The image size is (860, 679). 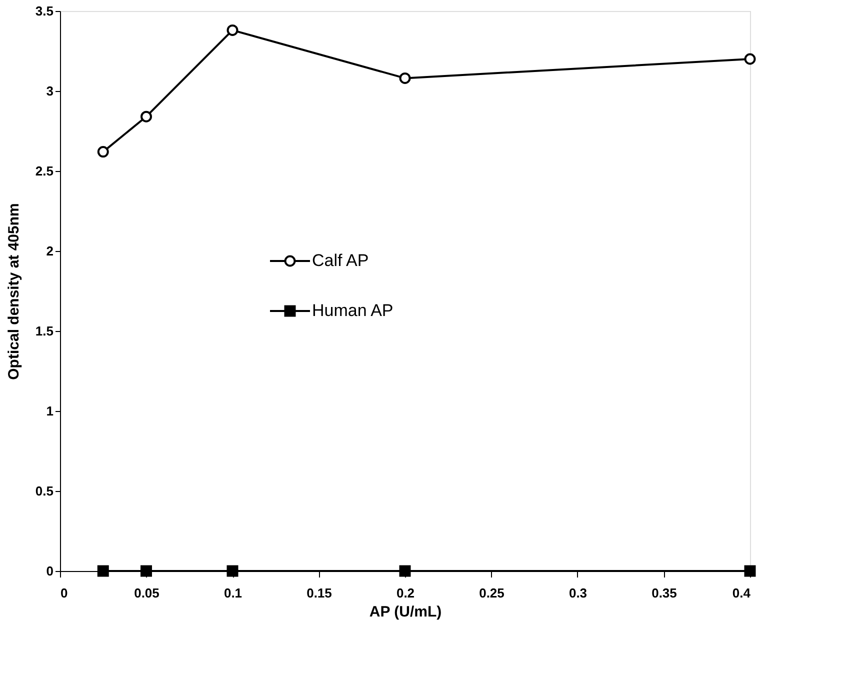 I want to click on y-tick-label: 3, so click(x=50, y=91).